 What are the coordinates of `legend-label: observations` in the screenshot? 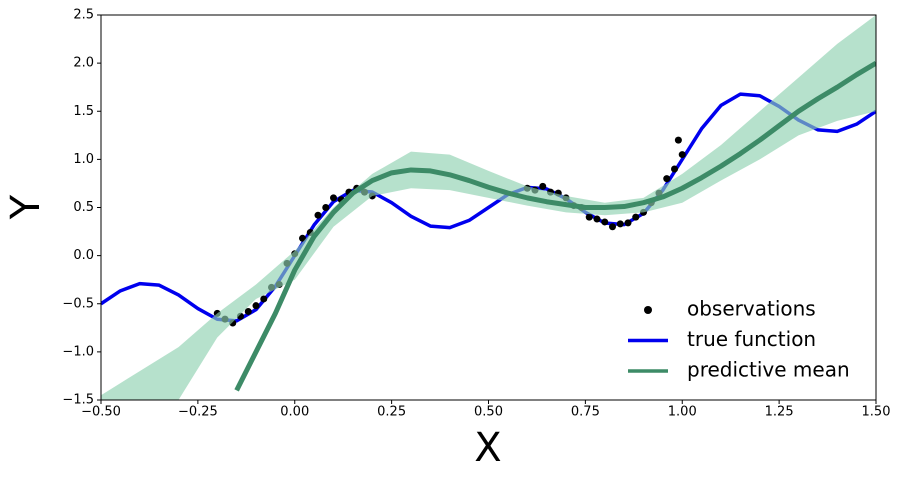 It's located at (751, 309).